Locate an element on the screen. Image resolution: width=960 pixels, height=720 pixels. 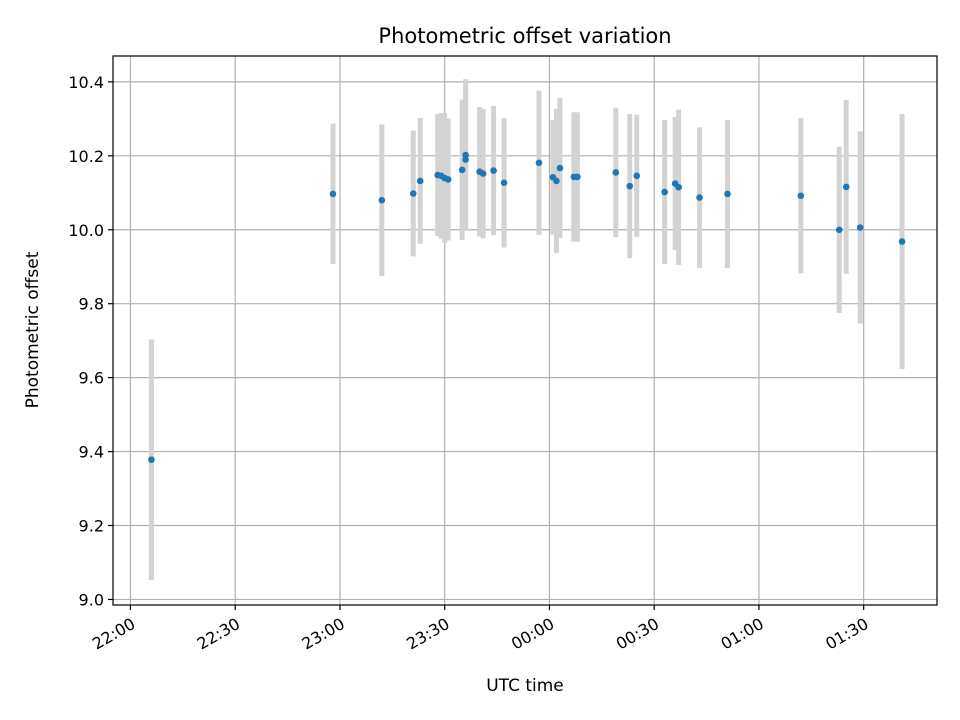
x-tick-label: 01:00 is located at coordinates (742, 634).